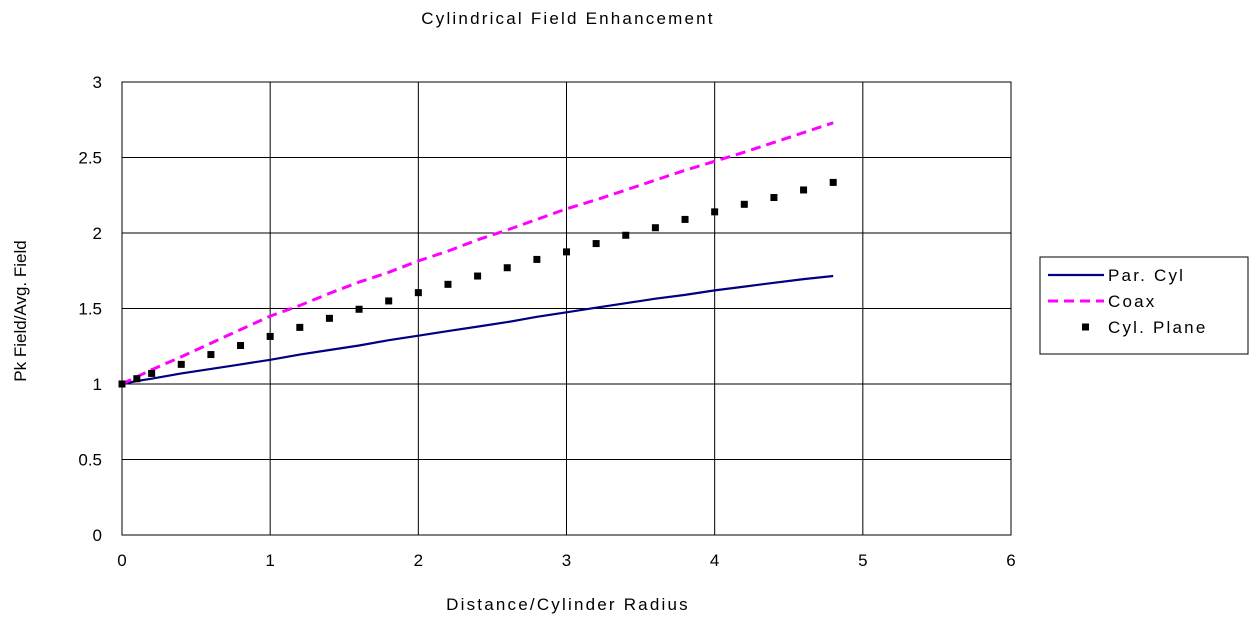 This screenshot has height=620, width=1252. I want to click on legend-label-coax: Coax, so click(1132, 301).